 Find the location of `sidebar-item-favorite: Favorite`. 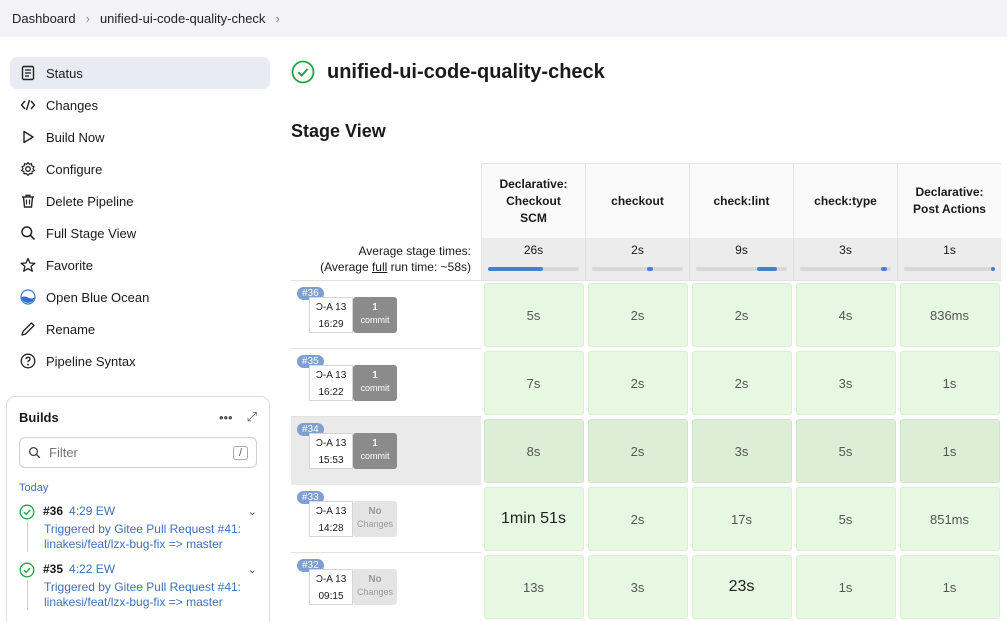

sidebar-item-favorite: Favorite is located at coordinates (140, 265).